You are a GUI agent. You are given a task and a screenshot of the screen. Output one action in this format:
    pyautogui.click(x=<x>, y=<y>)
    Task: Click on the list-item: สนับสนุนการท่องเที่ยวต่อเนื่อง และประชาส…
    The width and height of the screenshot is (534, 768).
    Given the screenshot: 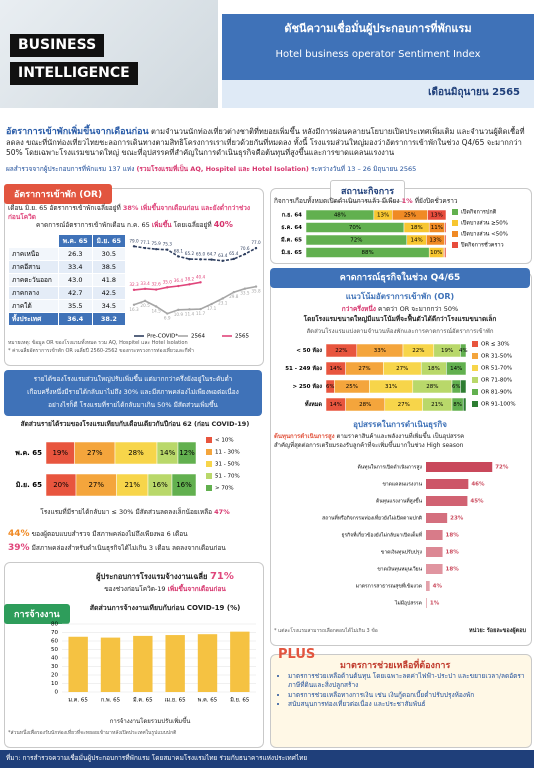 What is the action you would take?
    pyautogui.click(x=411, y=704)
    